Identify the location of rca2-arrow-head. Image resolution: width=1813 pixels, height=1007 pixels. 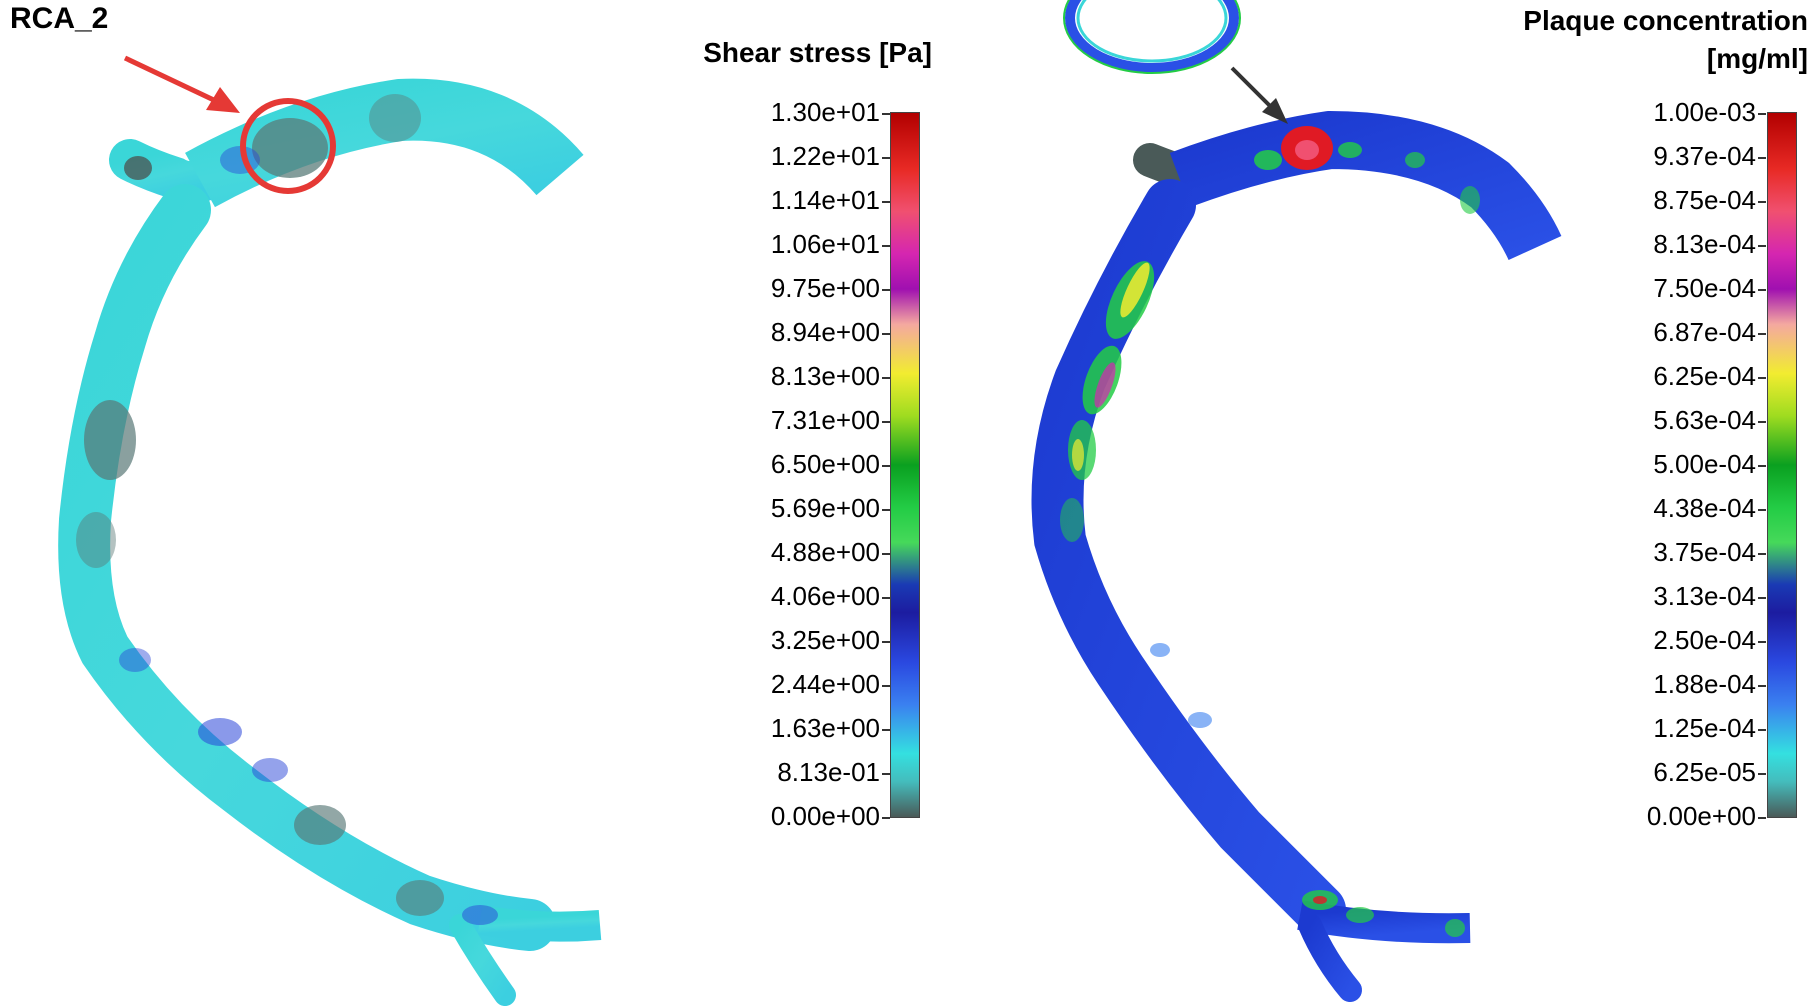
(223, 100).